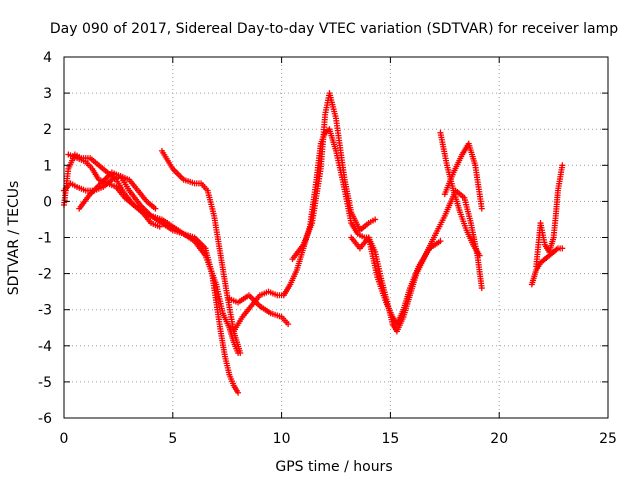 Image resolution: width=640 pixels, height=480 pixels. What do you see at coordinates (64, 439) in the screenshot?
I see `x-tick-label: 0` at bounding box center [64, 439].